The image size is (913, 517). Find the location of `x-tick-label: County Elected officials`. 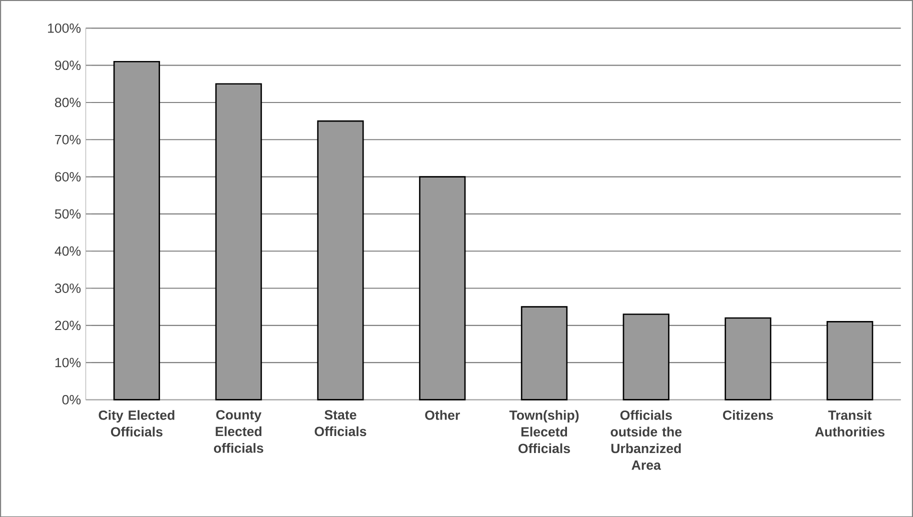

x-tick-label: County Elected officials is located at coordinates (239, 431).